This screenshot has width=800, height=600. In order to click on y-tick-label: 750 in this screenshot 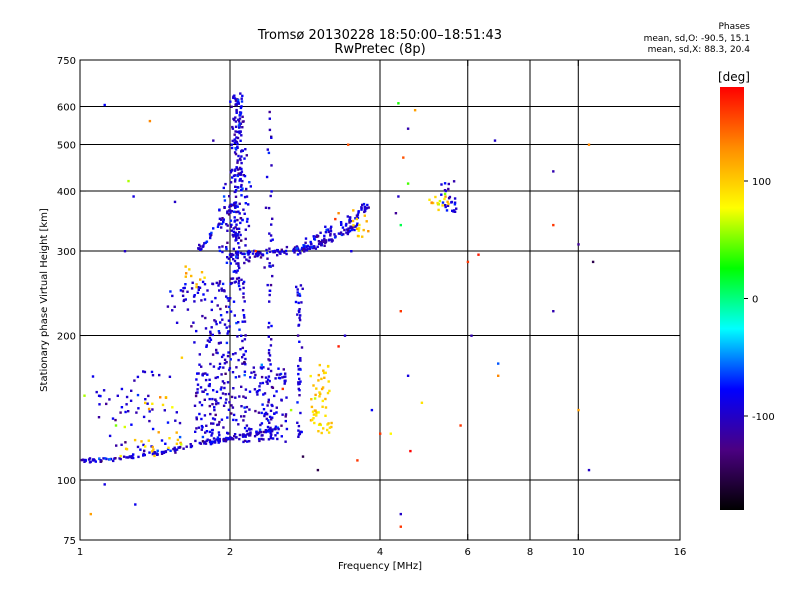, I will do `click(66, 61)`.